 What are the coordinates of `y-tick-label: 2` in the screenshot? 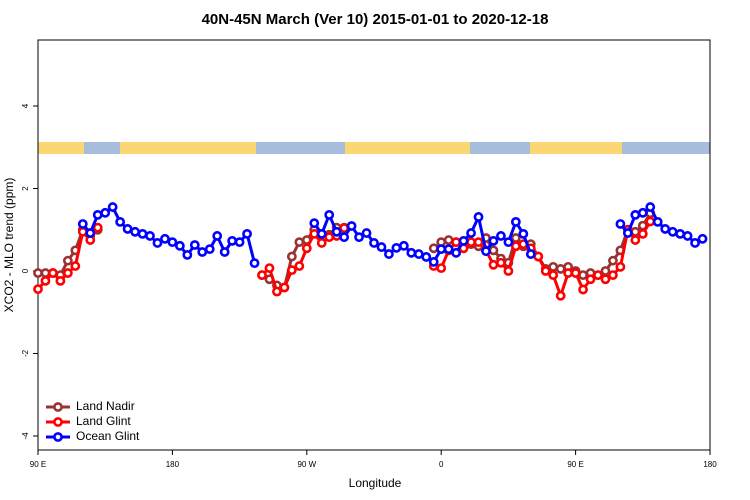 It's located at (25, 188).